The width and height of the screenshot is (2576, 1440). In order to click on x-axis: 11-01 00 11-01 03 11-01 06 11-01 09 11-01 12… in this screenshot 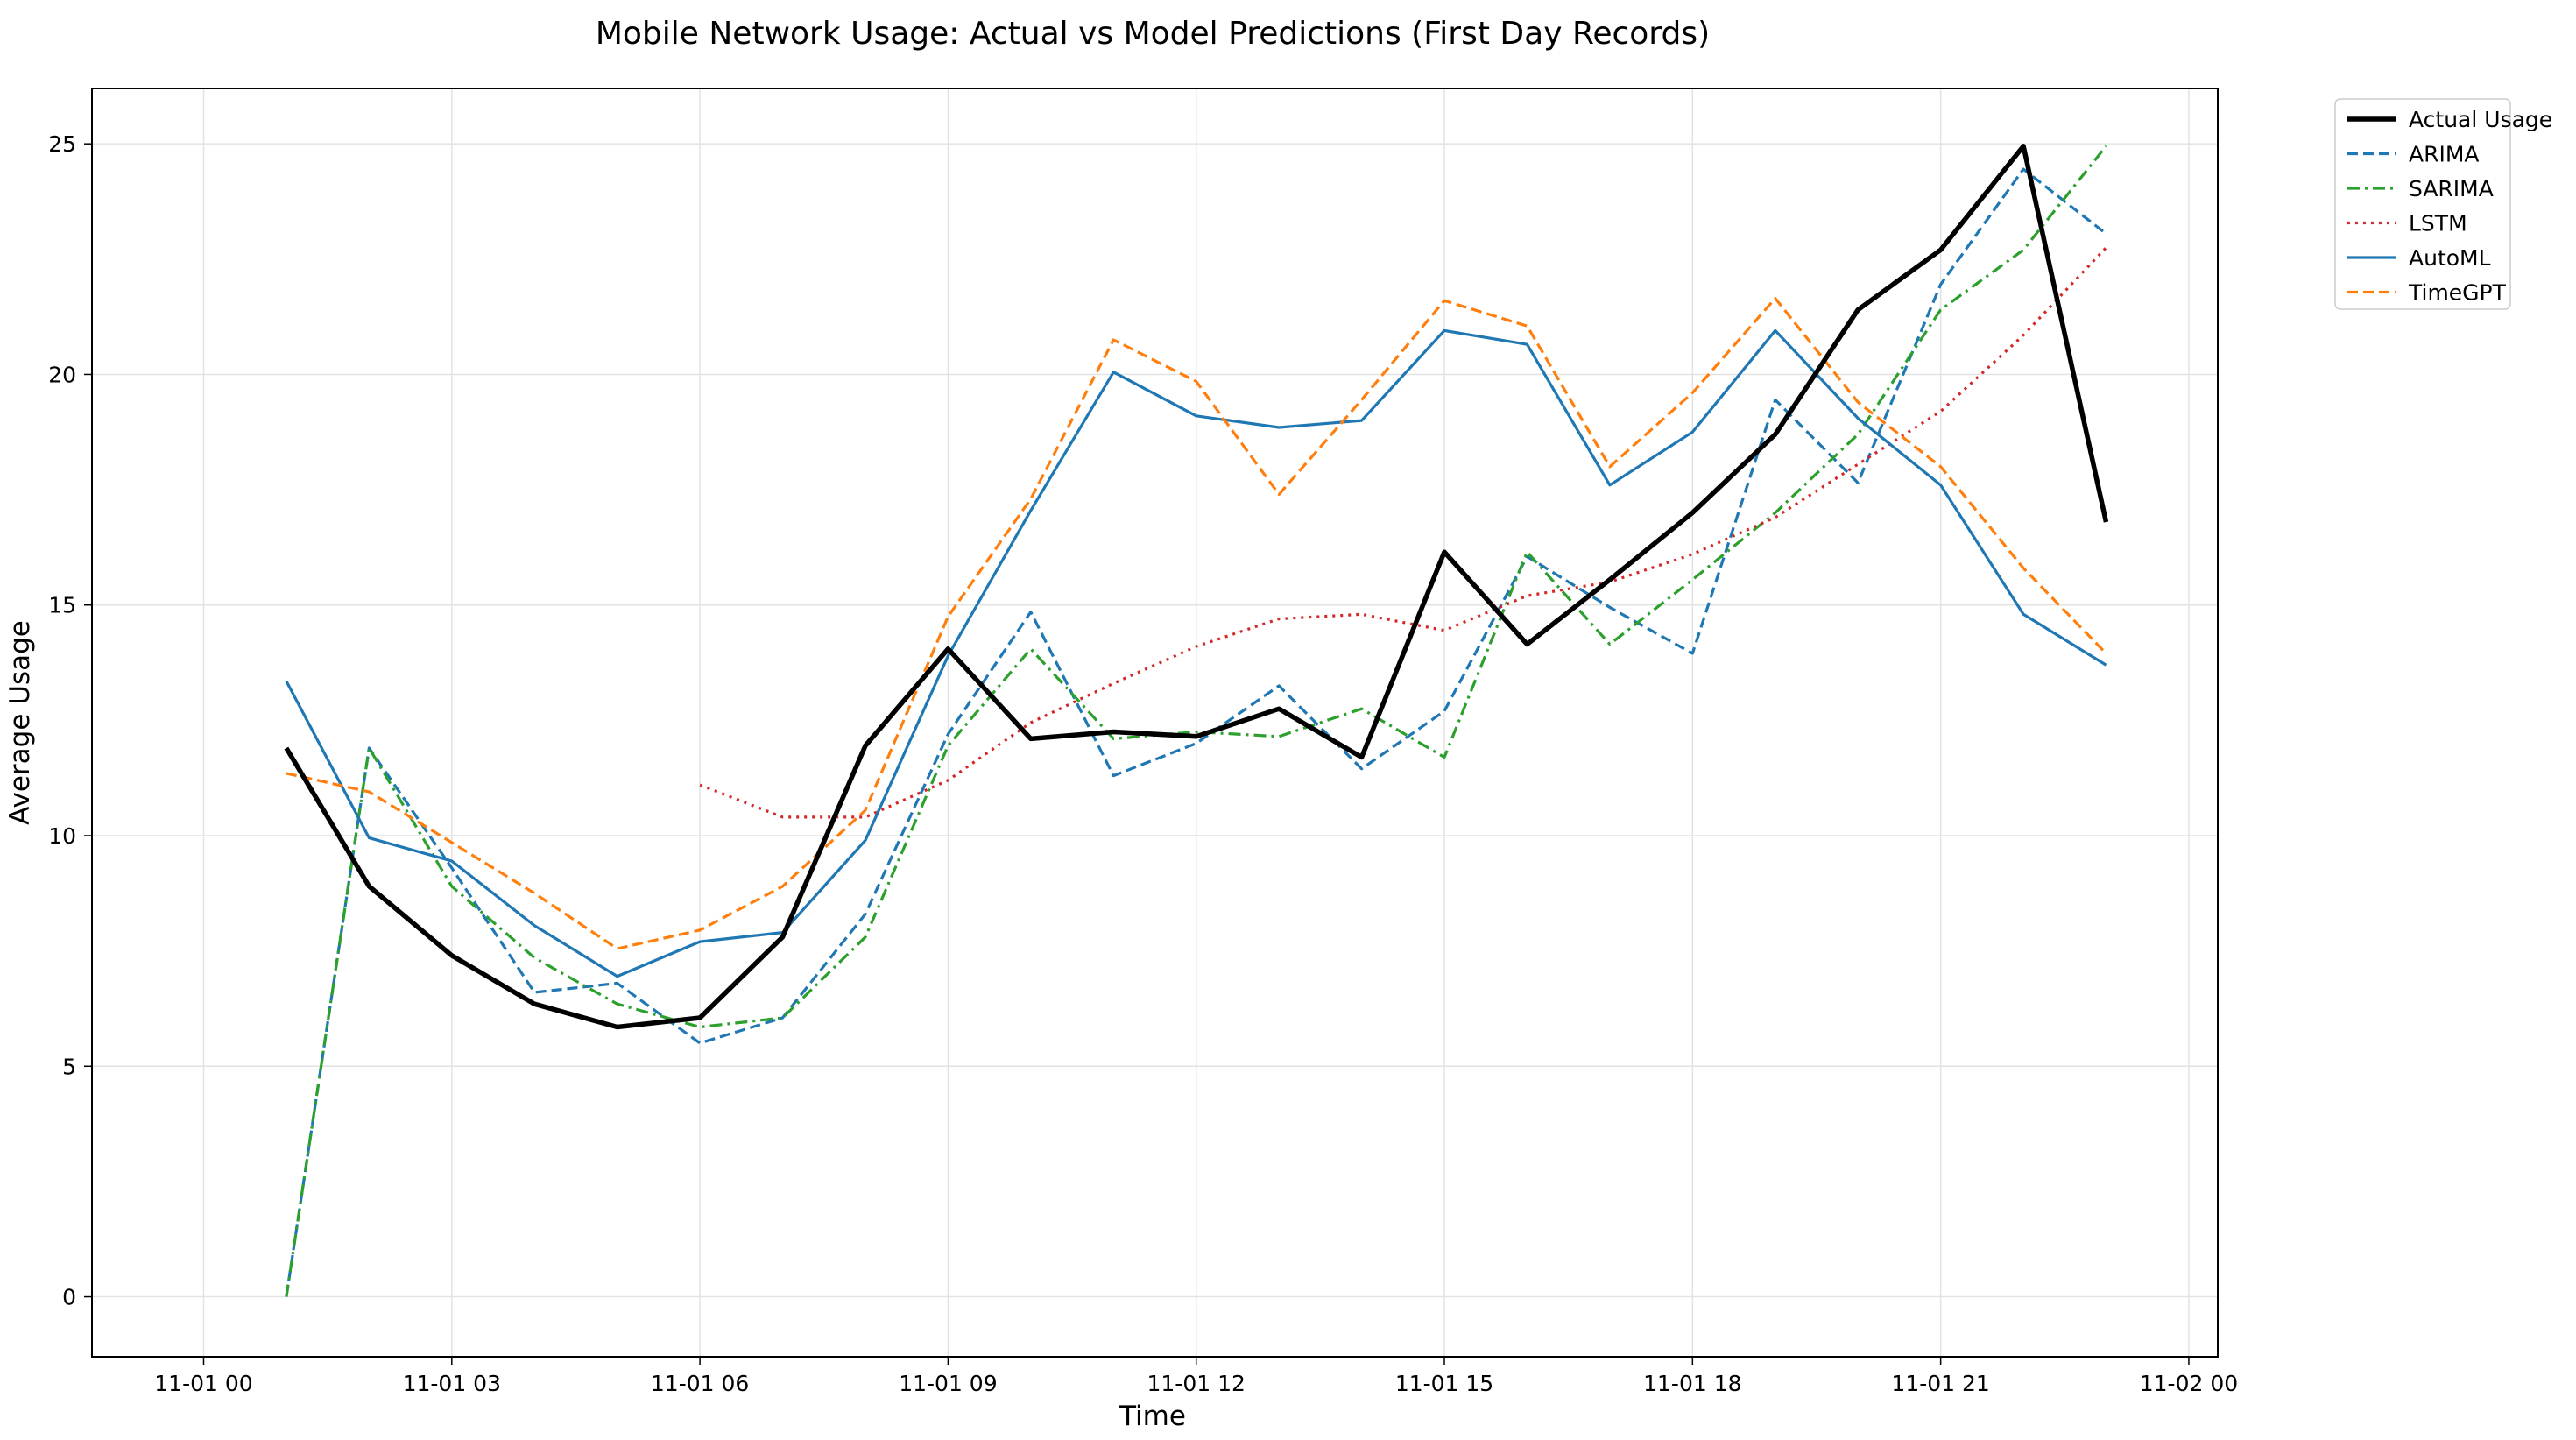, I will do `click(1196, 1376)`.